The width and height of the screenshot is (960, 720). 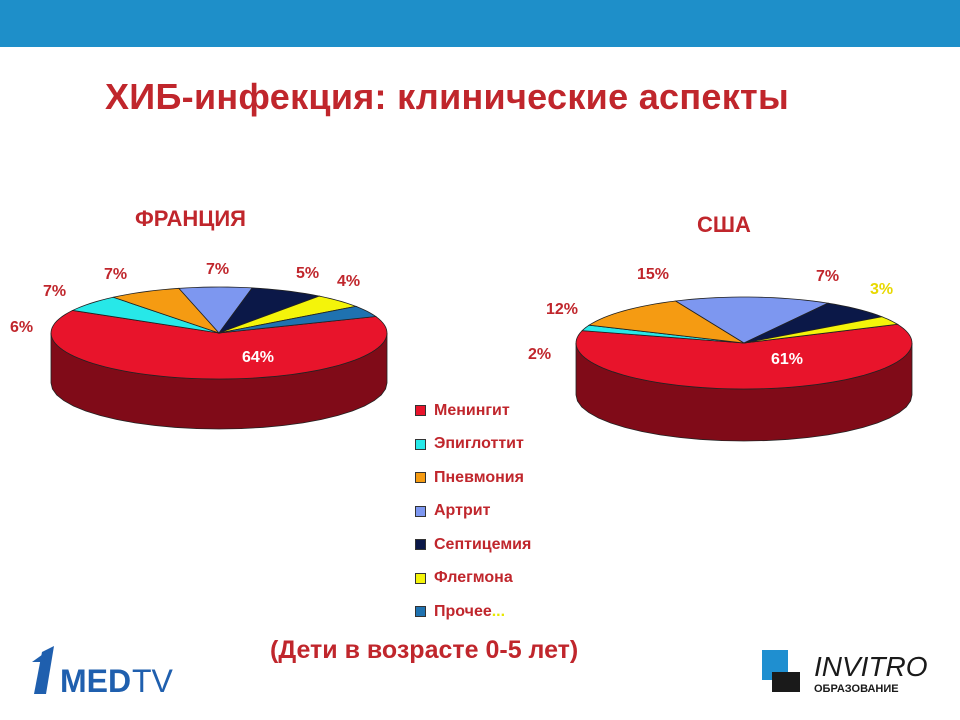 What do you see at coordinates (55, 291) in the screenshot?
I see `label-france-pneumonia: 7%` at bounding box center [55, 291].